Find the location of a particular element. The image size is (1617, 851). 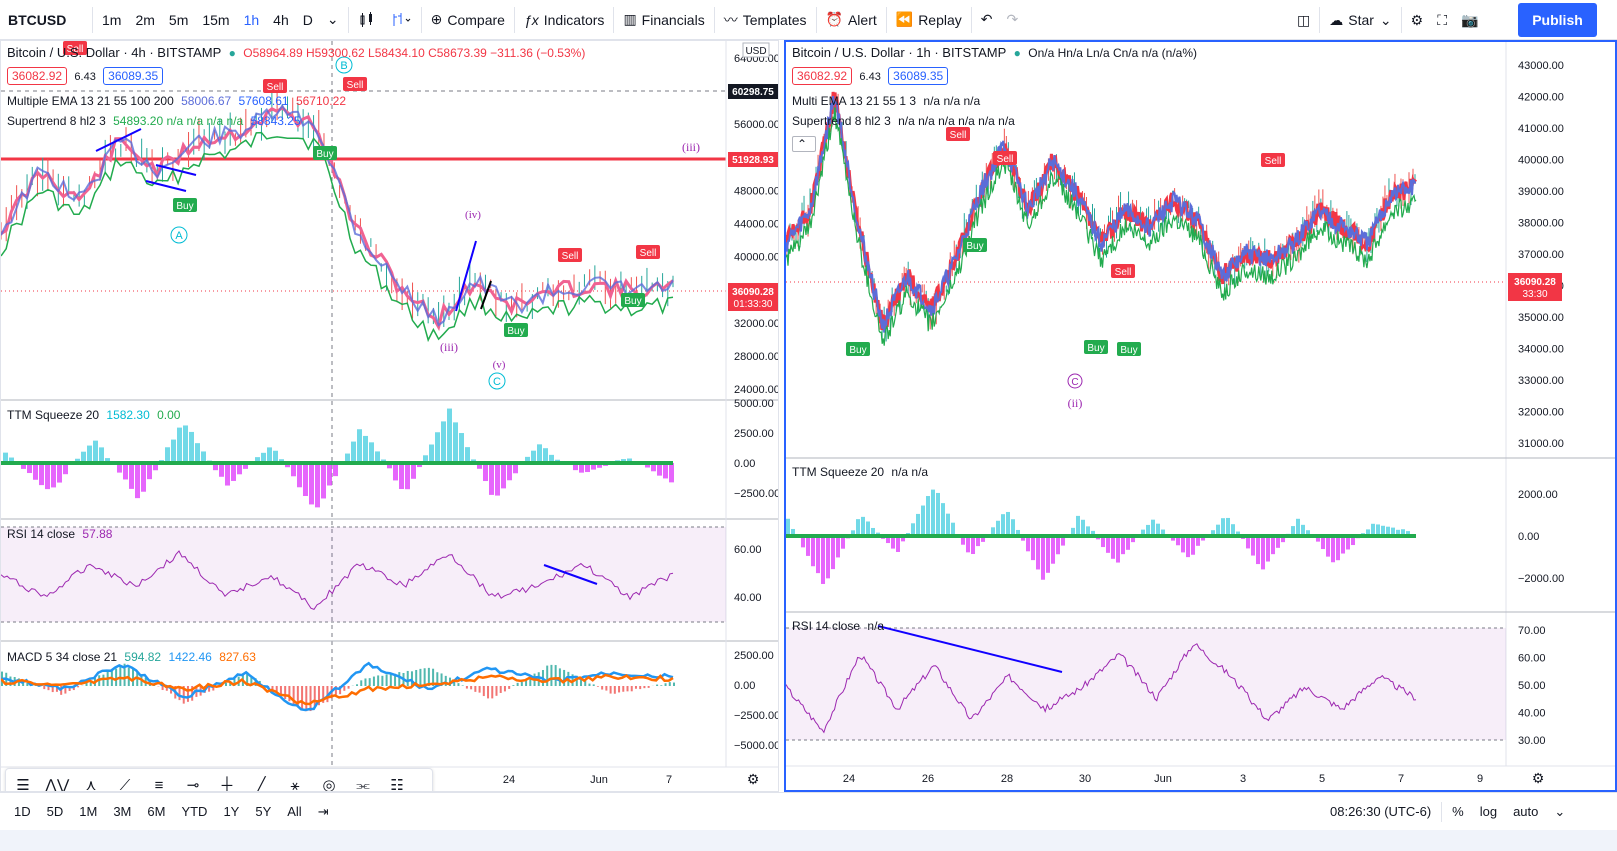

auto-scale-button: auto is located at coordinates (1526, 811).